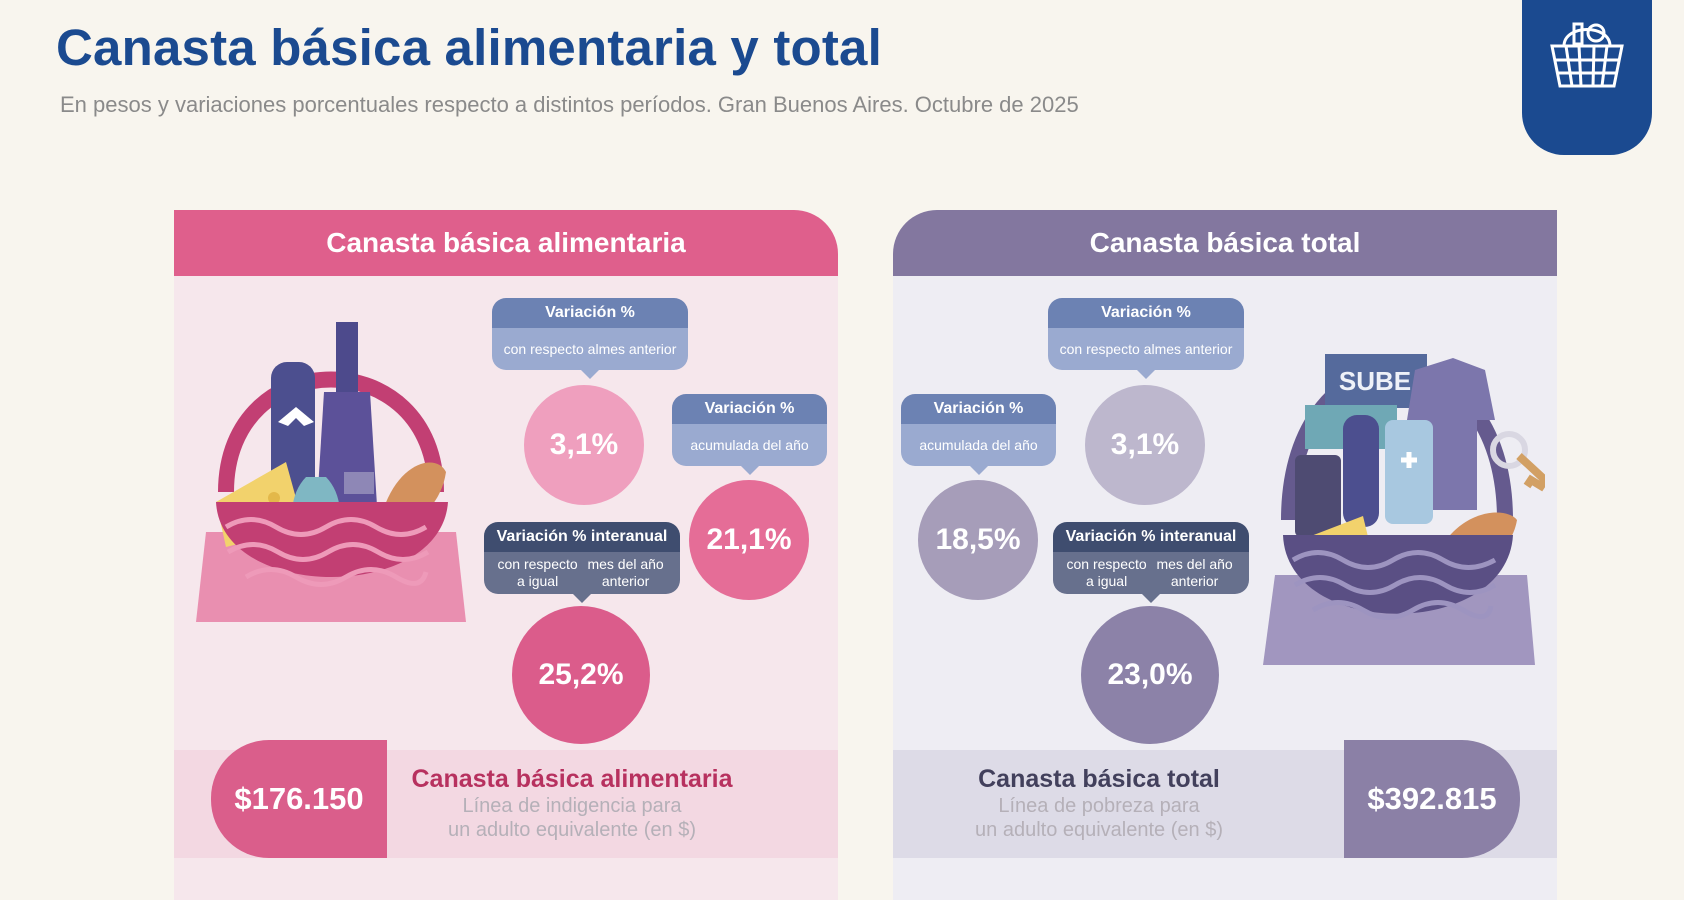 The height and width of the screenshot is (900, 1684). What do you see at coordinates (331, 472) in the screenshot?
I see `food-basket-illustration` at bounding box center [331, 472].